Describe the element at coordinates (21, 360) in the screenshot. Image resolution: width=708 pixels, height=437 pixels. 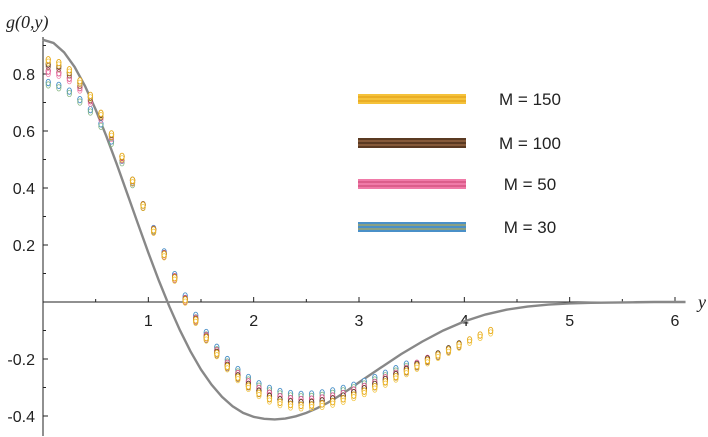
I see `y-tick-label: -0.2` at that location.